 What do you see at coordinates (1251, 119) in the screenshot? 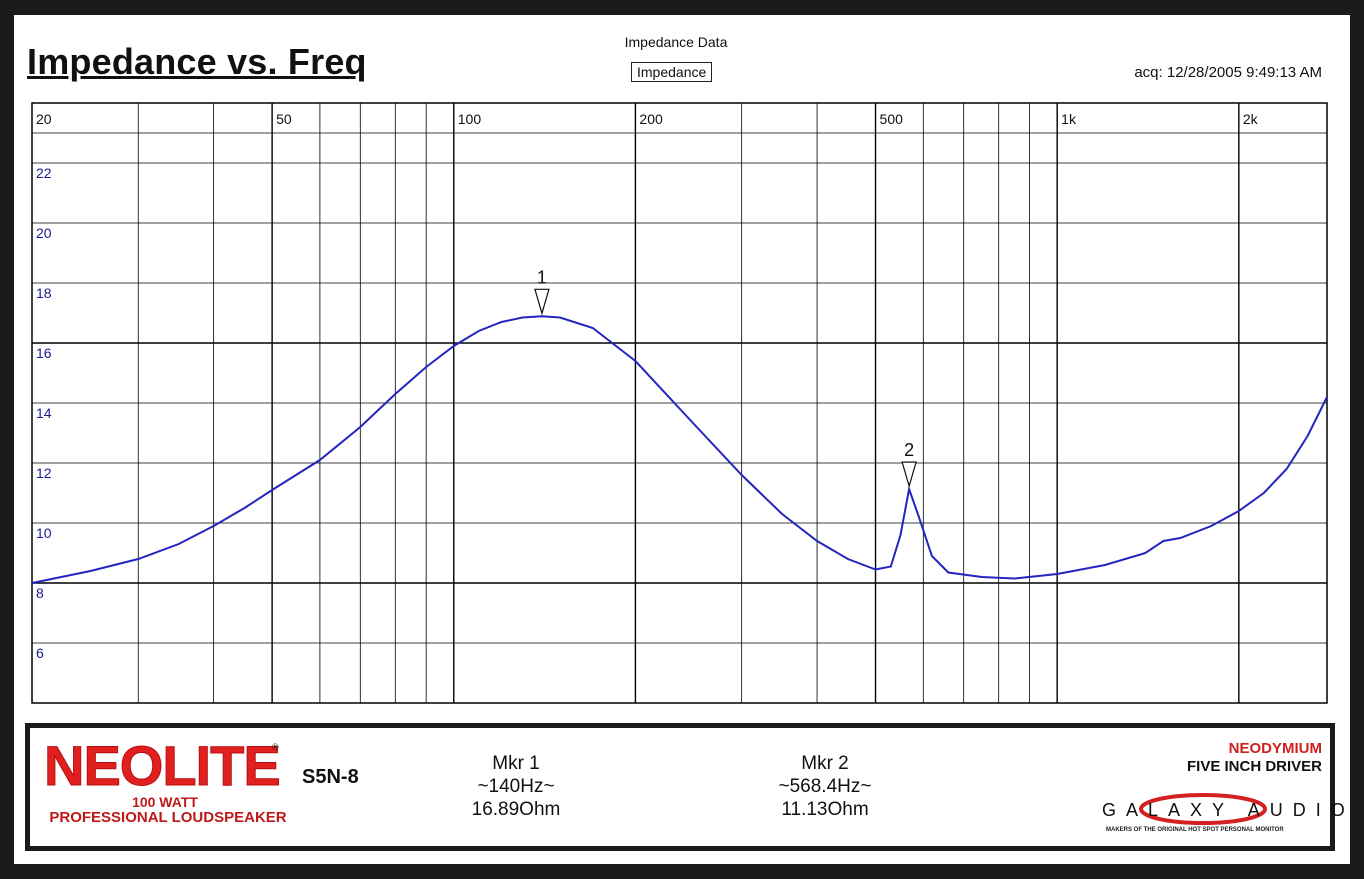
I see `x-tick-label: 2k` at bounding box center [1251, 119].